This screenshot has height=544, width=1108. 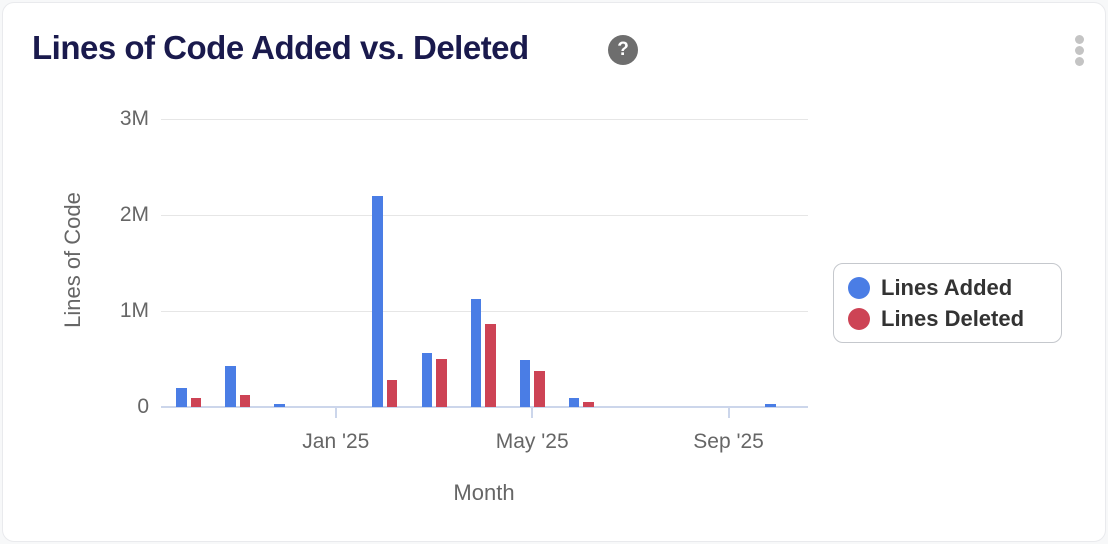 I want to click on legend-item-lines-added: Lines Added, so click(x=947, y=287).